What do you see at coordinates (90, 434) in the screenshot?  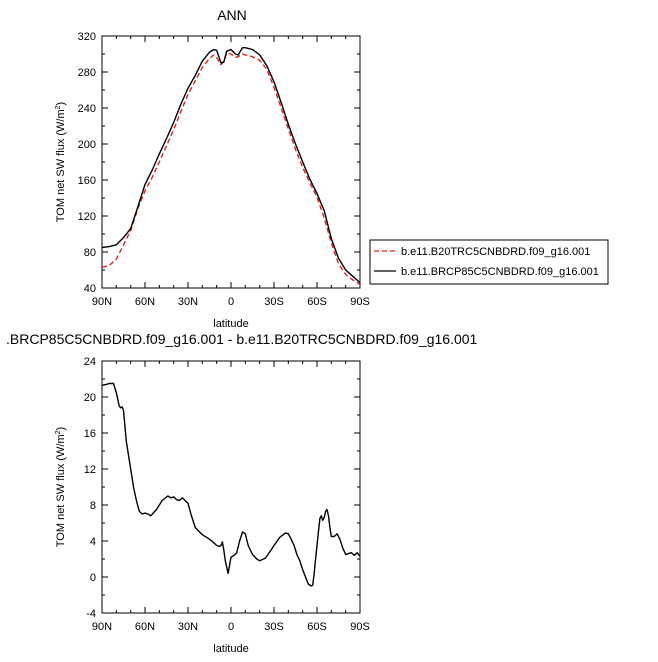 I see `bottom-panel-y-tick-label: 16` at bounding box center [90, 434].